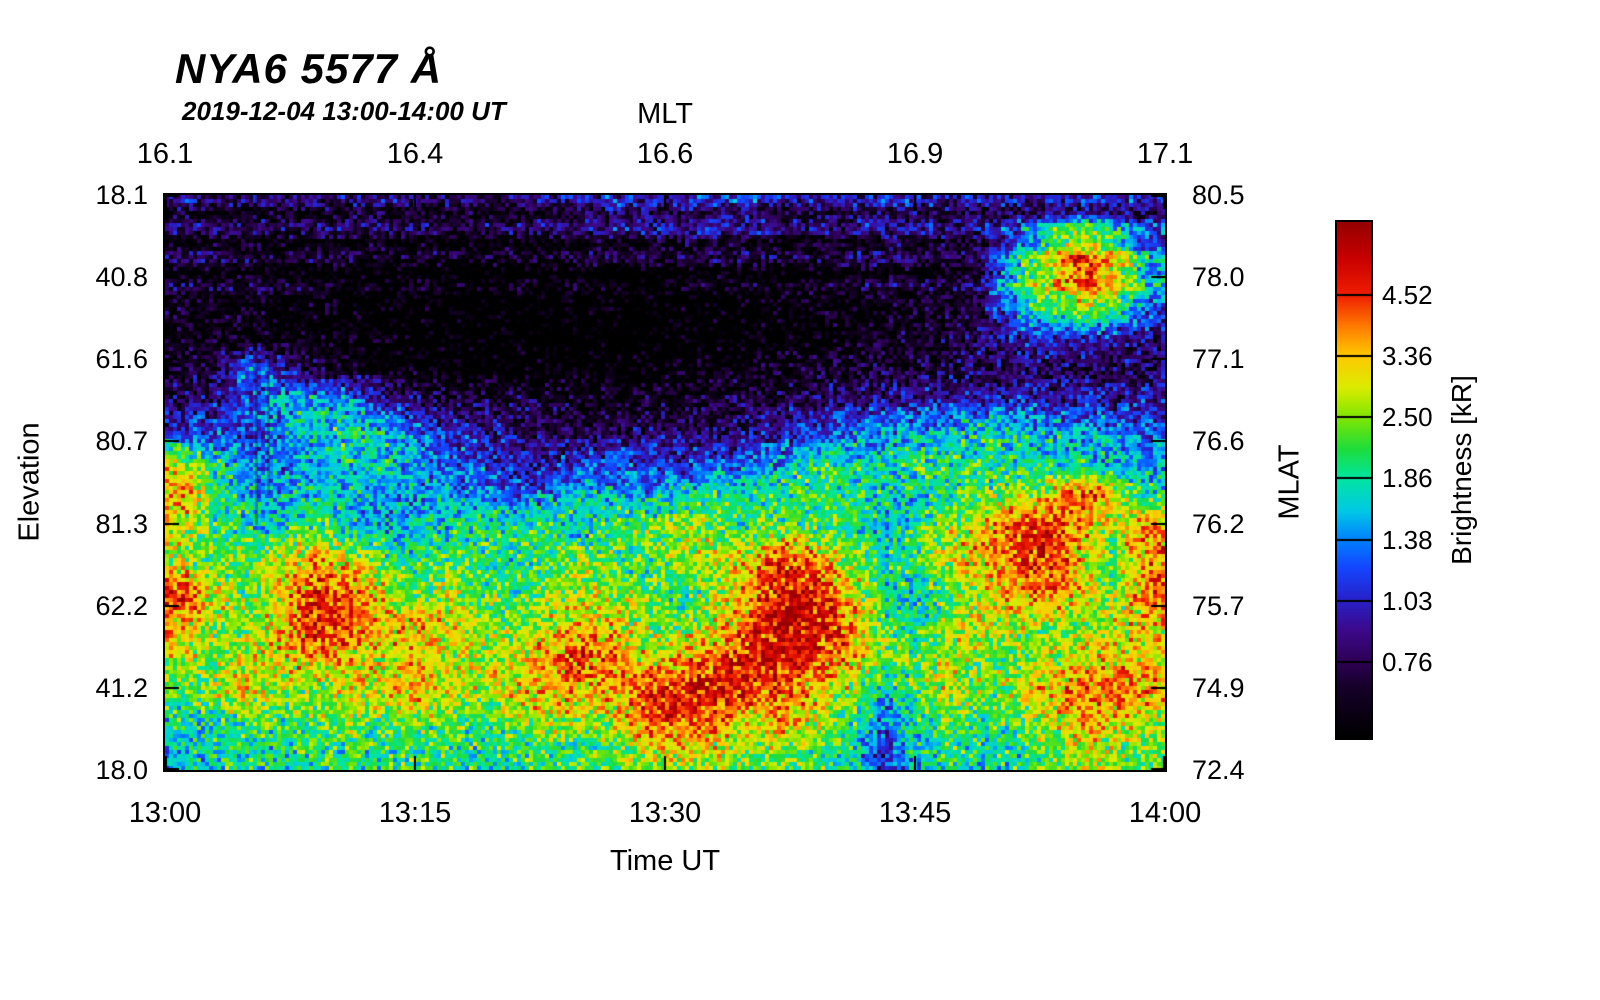 The width and height of the screenshot is (1600, 1000). I want to click on elevation-tick-label: 18.0, so click(121, 770).